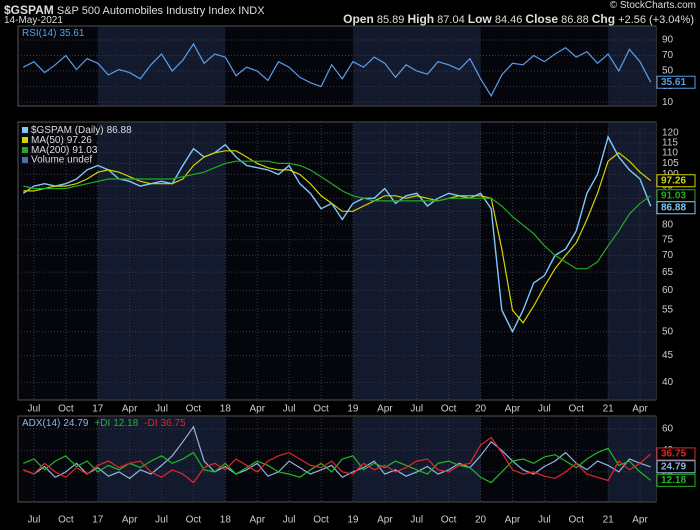  What do you see at coordinates (508, 20) in the screenshot?
I see `quote-value: 84.46` at bounding box center [508, 20].